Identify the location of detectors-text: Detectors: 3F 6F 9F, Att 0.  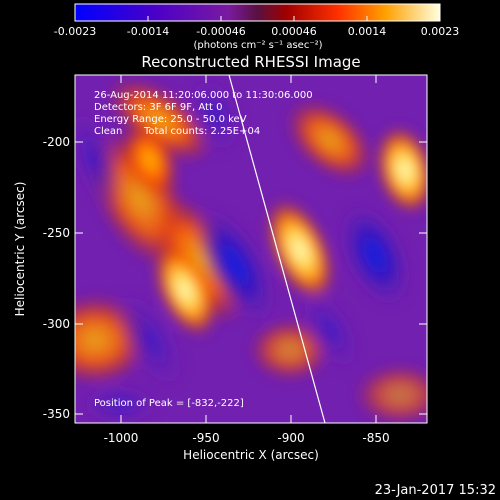
(158, 107).